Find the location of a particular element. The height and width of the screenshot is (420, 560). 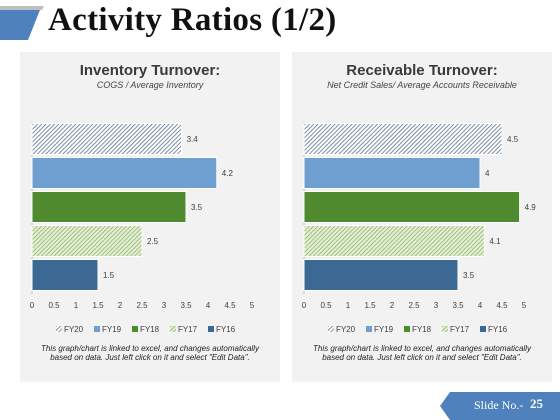

data-label-fy20: 4.5 is located at coordinates (513, 139).